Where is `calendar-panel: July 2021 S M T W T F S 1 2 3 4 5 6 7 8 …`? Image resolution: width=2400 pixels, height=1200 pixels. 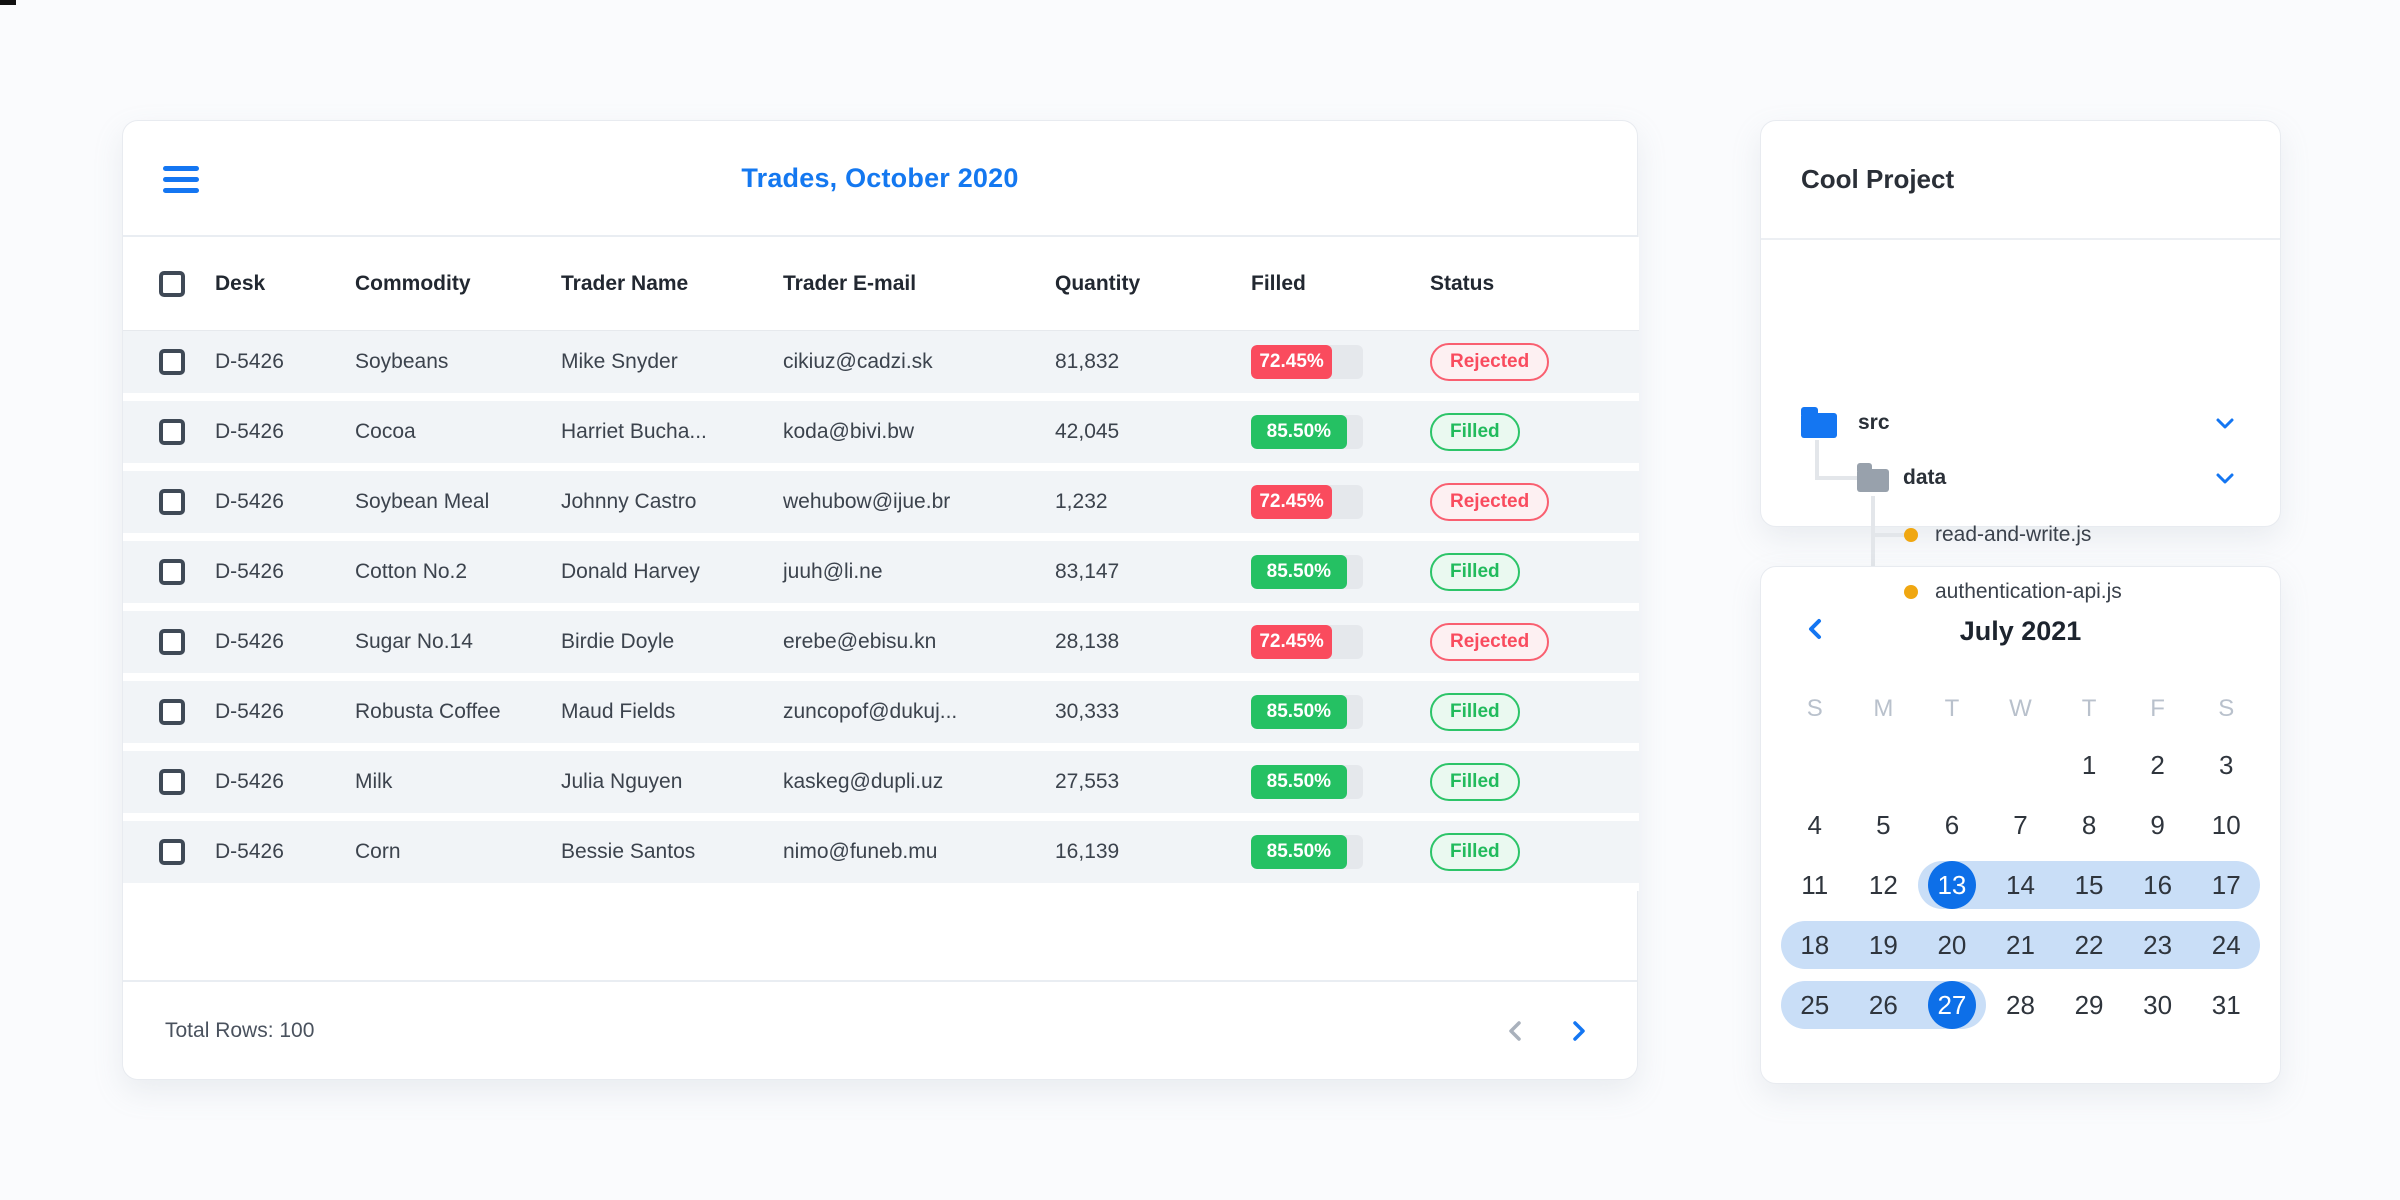
calendar-panel: July 2021 S M T W T F S 1 2 3 4 5 6 7 8 … is located at coordinates (2020, 825).